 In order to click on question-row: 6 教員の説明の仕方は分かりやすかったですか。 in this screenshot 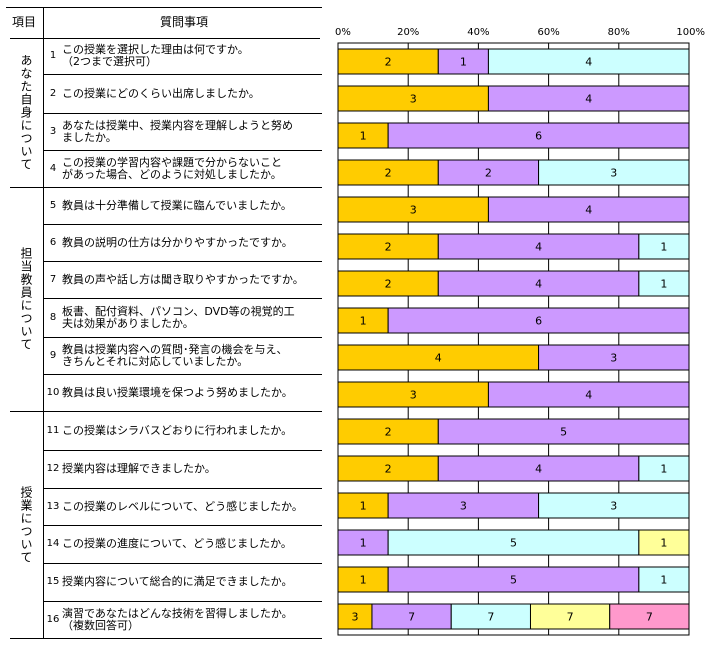, I will do `click(183, 242)`.